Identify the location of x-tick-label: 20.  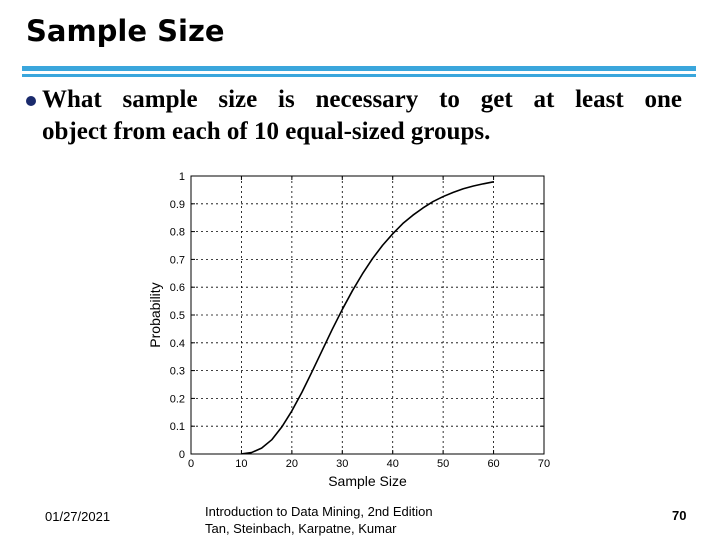
(292, 464).